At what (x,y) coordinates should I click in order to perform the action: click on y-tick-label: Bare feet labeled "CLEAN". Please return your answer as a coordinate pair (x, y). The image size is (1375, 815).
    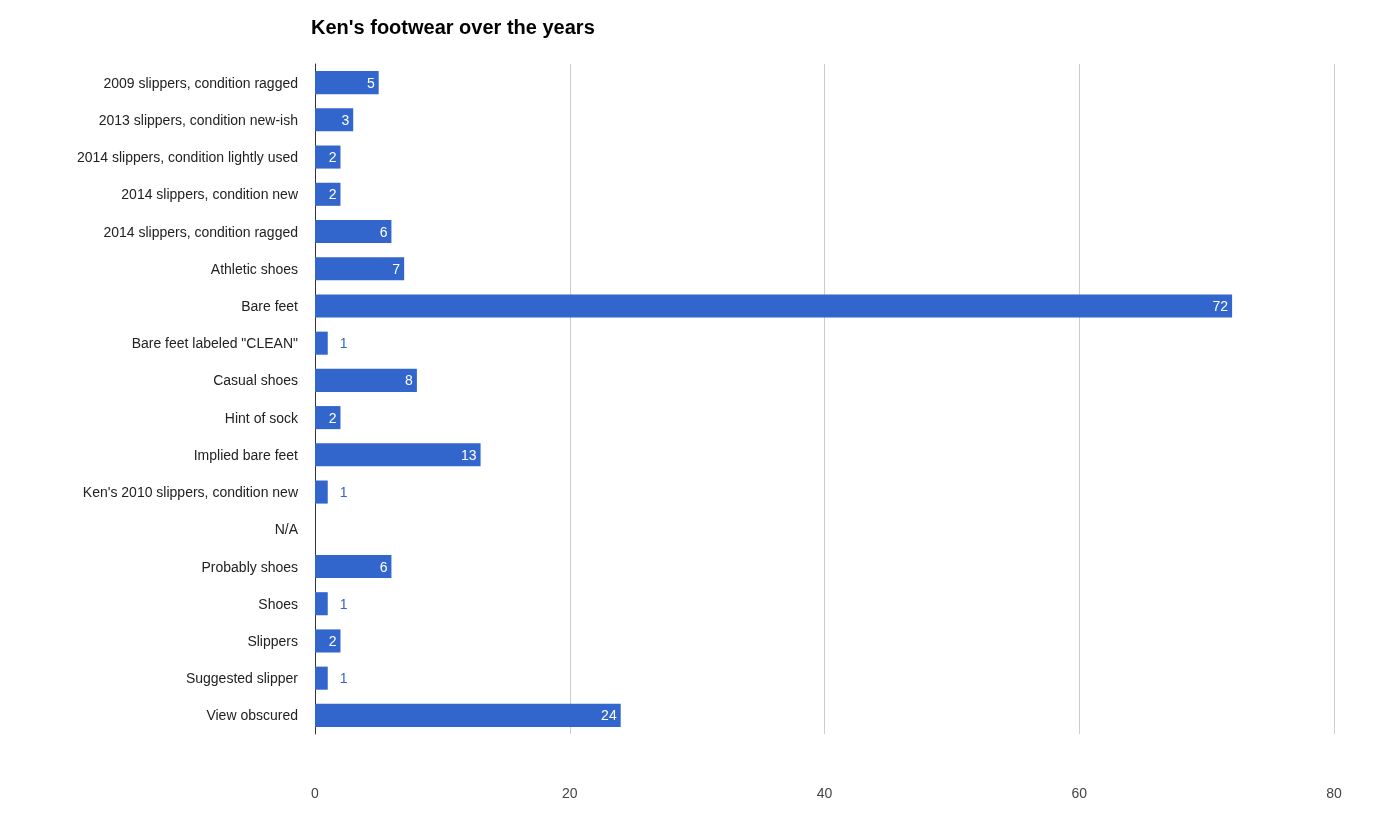
    Looking at the image, I should click on (215, 343).